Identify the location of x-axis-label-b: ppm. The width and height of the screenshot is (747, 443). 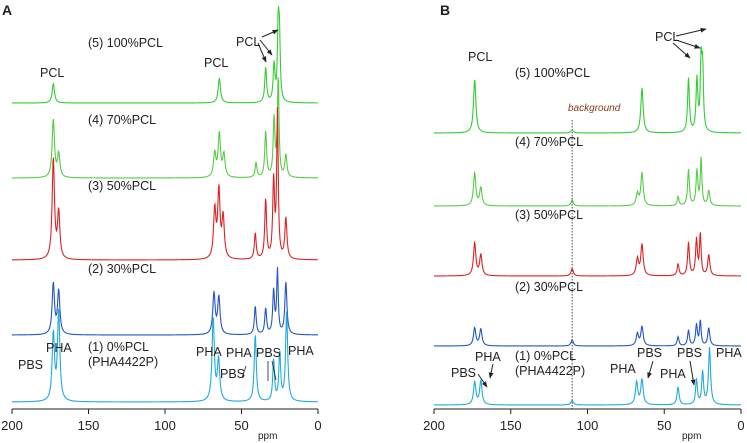
(691, 436).